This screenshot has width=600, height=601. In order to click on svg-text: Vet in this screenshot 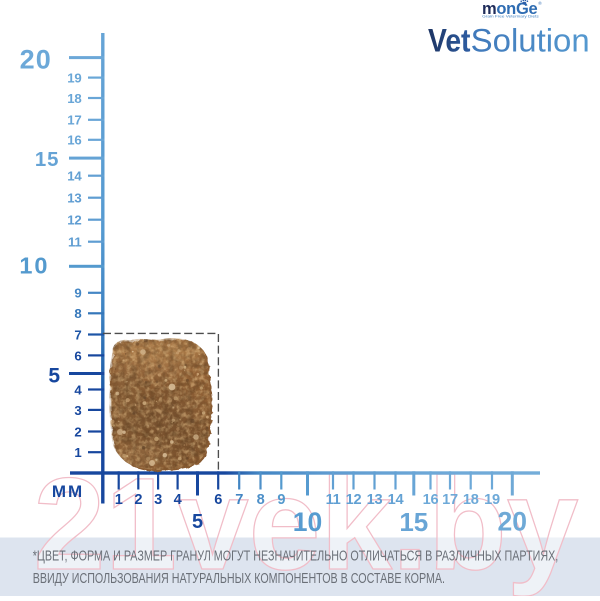, I will do `click(449, 41)`.